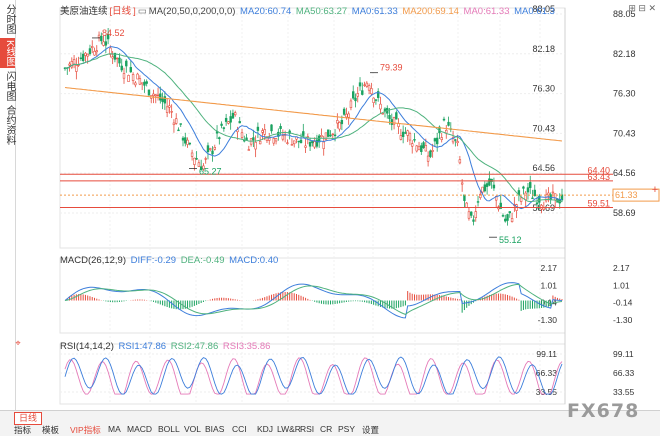  What do you see at coordinates (265, 429) in the screenshot?
I see `toolbar-item-9: KDJ` at bounding box center [265, 429].